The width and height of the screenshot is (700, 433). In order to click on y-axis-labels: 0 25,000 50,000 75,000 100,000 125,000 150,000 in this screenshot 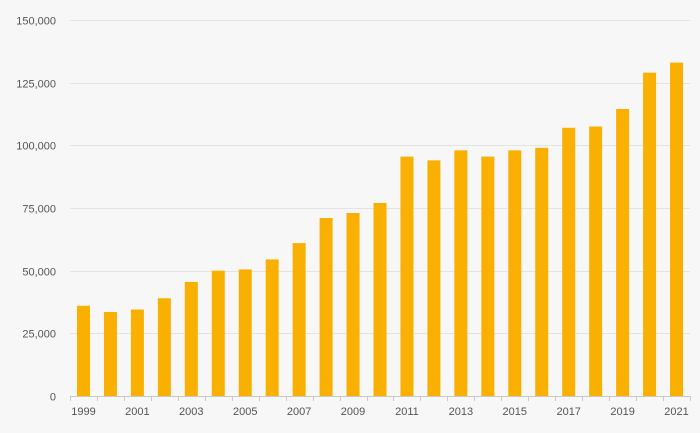, I will do `click(36, 210)`.